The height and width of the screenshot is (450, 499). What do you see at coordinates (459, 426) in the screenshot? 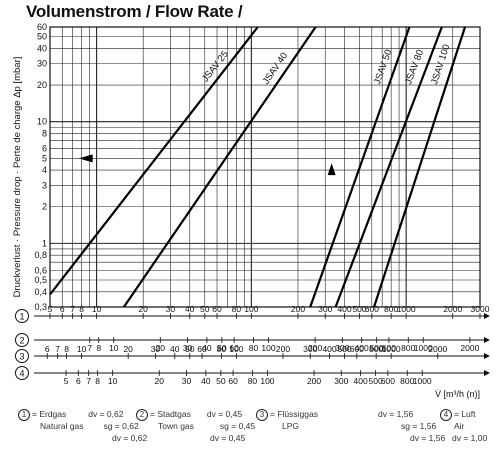
I see `gas-4-name-en: Air` at bounding box center [459, 426].